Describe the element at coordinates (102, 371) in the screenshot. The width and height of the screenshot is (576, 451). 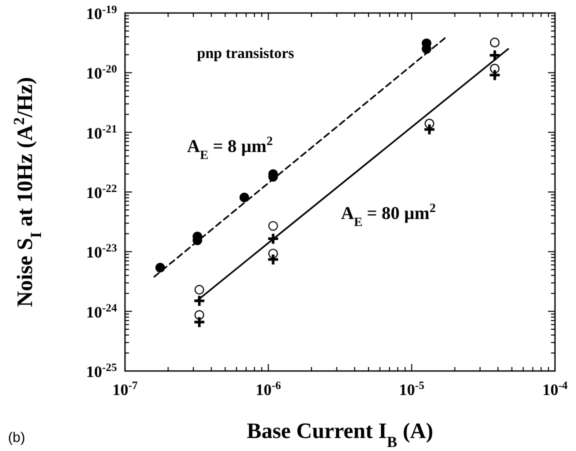
I see `y-tick-label: 10$^{-25}$` at that location.